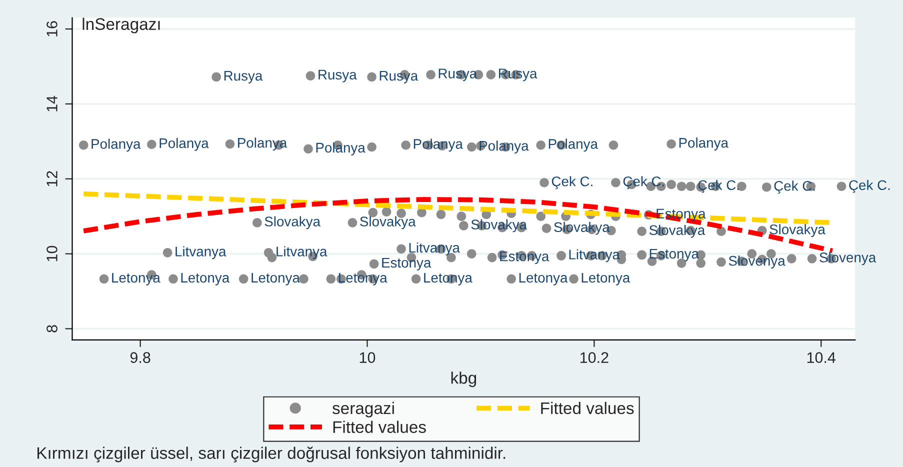 Image resolution: width=903 pixels, height=467 pixels. I want to click on y-tick-label: 12, so click(52, 178).